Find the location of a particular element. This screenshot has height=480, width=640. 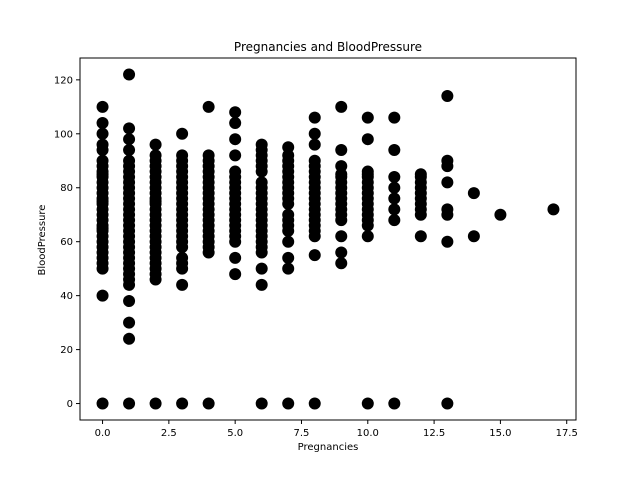

x-axis-label: Pregnancies is located at coordinates (328, 447).